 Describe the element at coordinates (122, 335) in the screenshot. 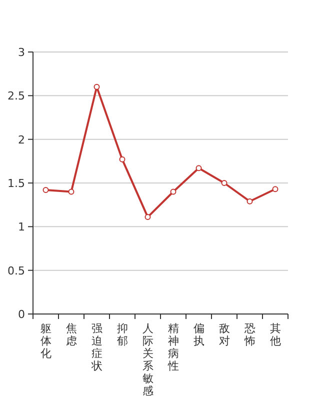

I see `x-tick-label: 抑郁` at that location.